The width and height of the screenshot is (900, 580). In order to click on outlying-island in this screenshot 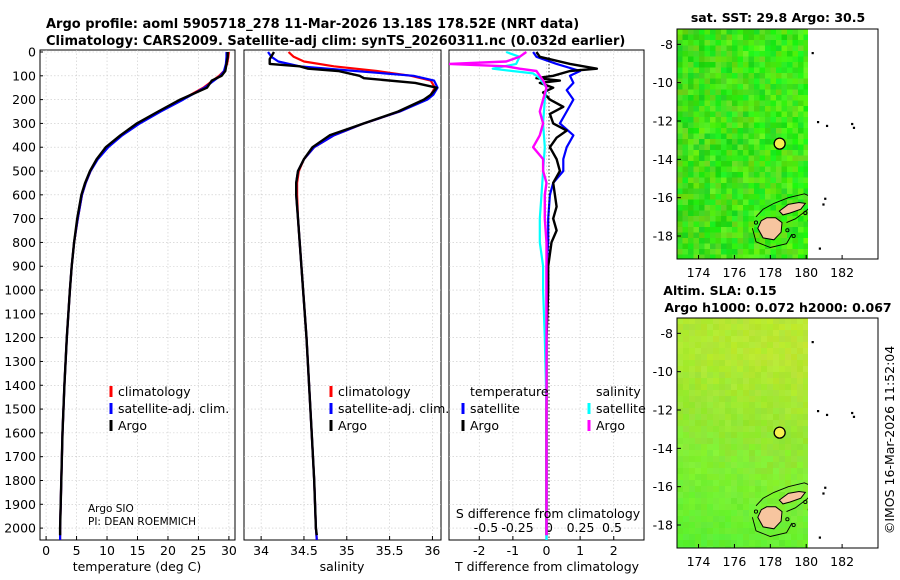, I will do `click(812, 53)`.